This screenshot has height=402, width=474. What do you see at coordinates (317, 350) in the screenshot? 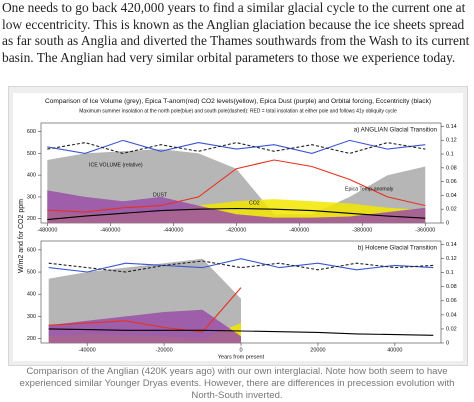
I see `x-tick-label: 20000` at bounding box center [317, 350].